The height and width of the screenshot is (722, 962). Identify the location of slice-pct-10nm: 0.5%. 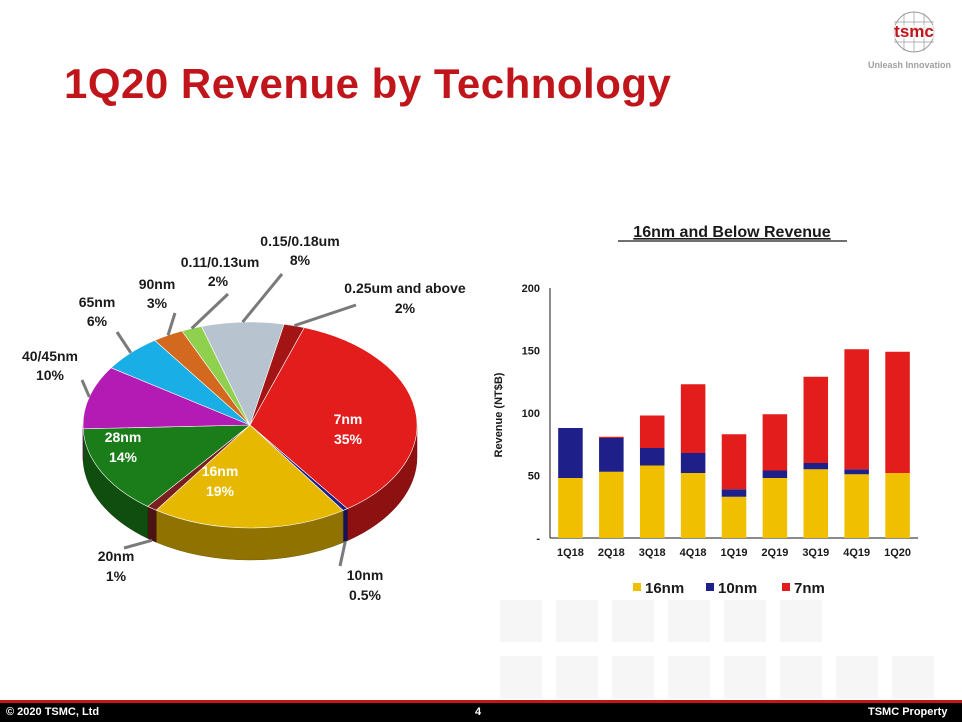
(365, 595).